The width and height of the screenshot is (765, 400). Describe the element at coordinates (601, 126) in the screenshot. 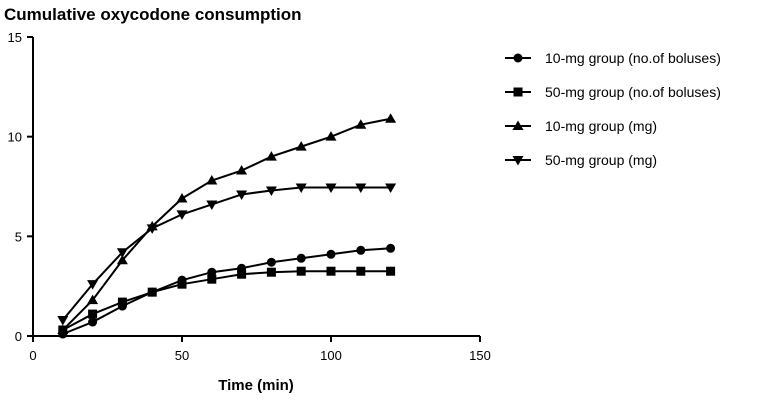

I see `legend-label: 10-mg group (mg)` at that location.